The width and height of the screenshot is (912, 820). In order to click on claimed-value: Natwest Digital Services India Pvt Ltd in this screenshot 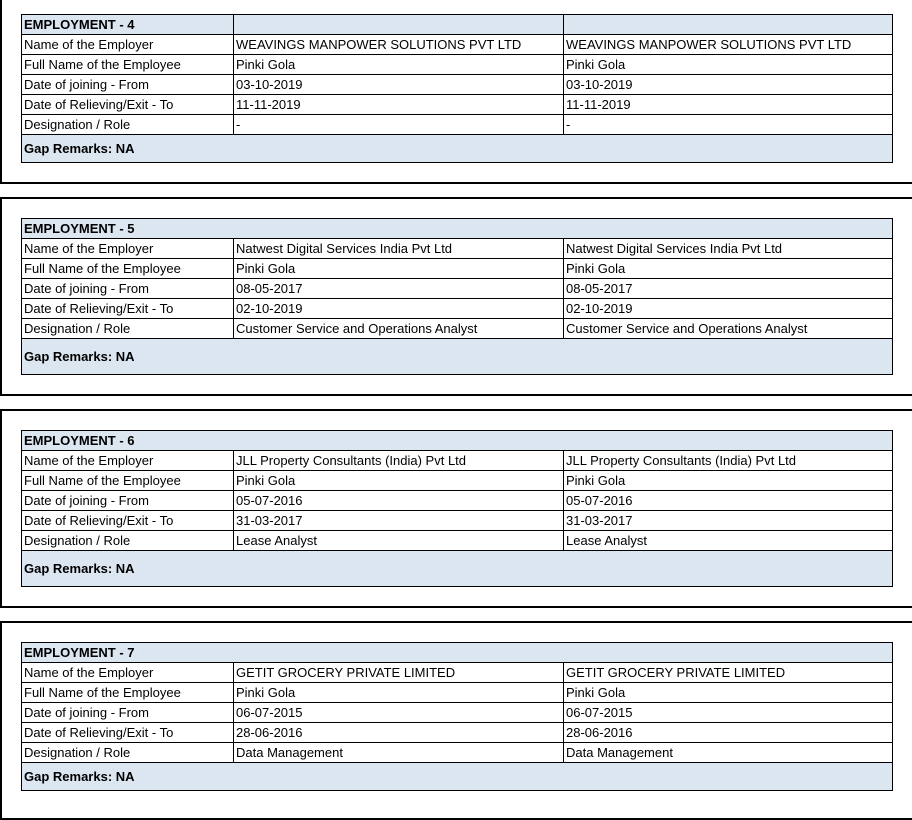, I will do `click(398, 248)`.